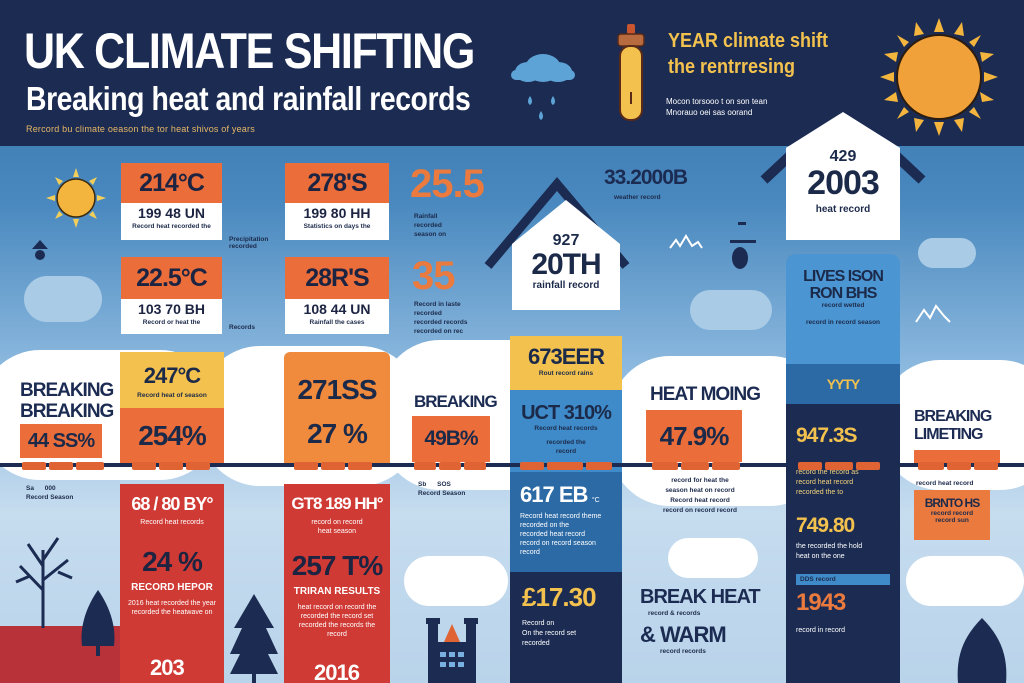 This screenshot has height=683, width=1024. I want to click on right-line: record heat record, so click(945, 483).